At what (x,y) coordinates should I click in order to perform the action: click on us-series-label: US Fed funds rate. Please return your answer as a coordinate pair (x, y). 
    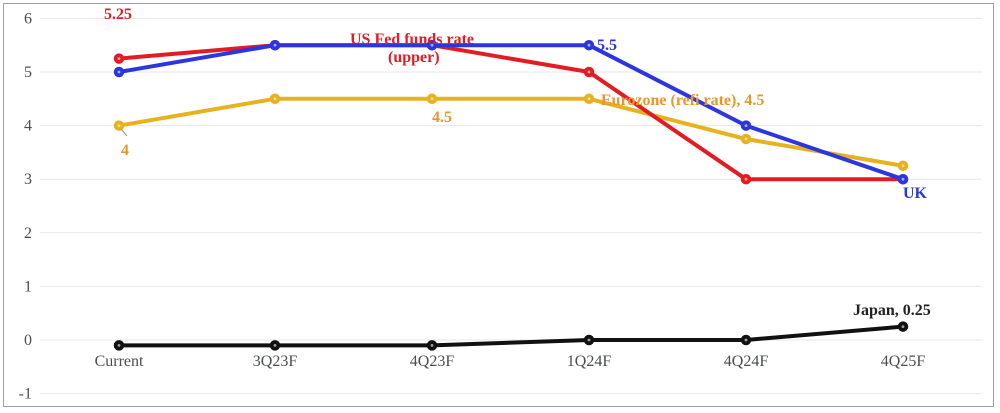
    Looking at the image, I should click on (412, 39).